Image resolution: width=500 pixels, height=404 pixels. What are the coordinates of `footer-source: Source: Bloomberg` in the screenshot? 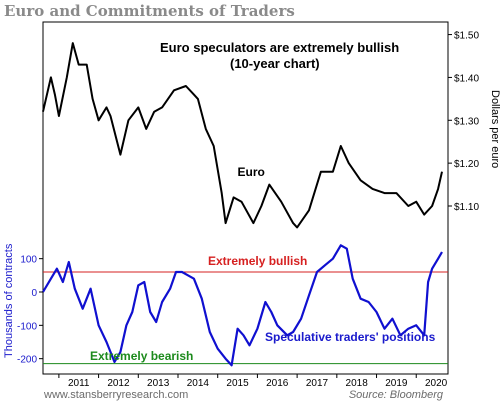 It's located at (396, 395).